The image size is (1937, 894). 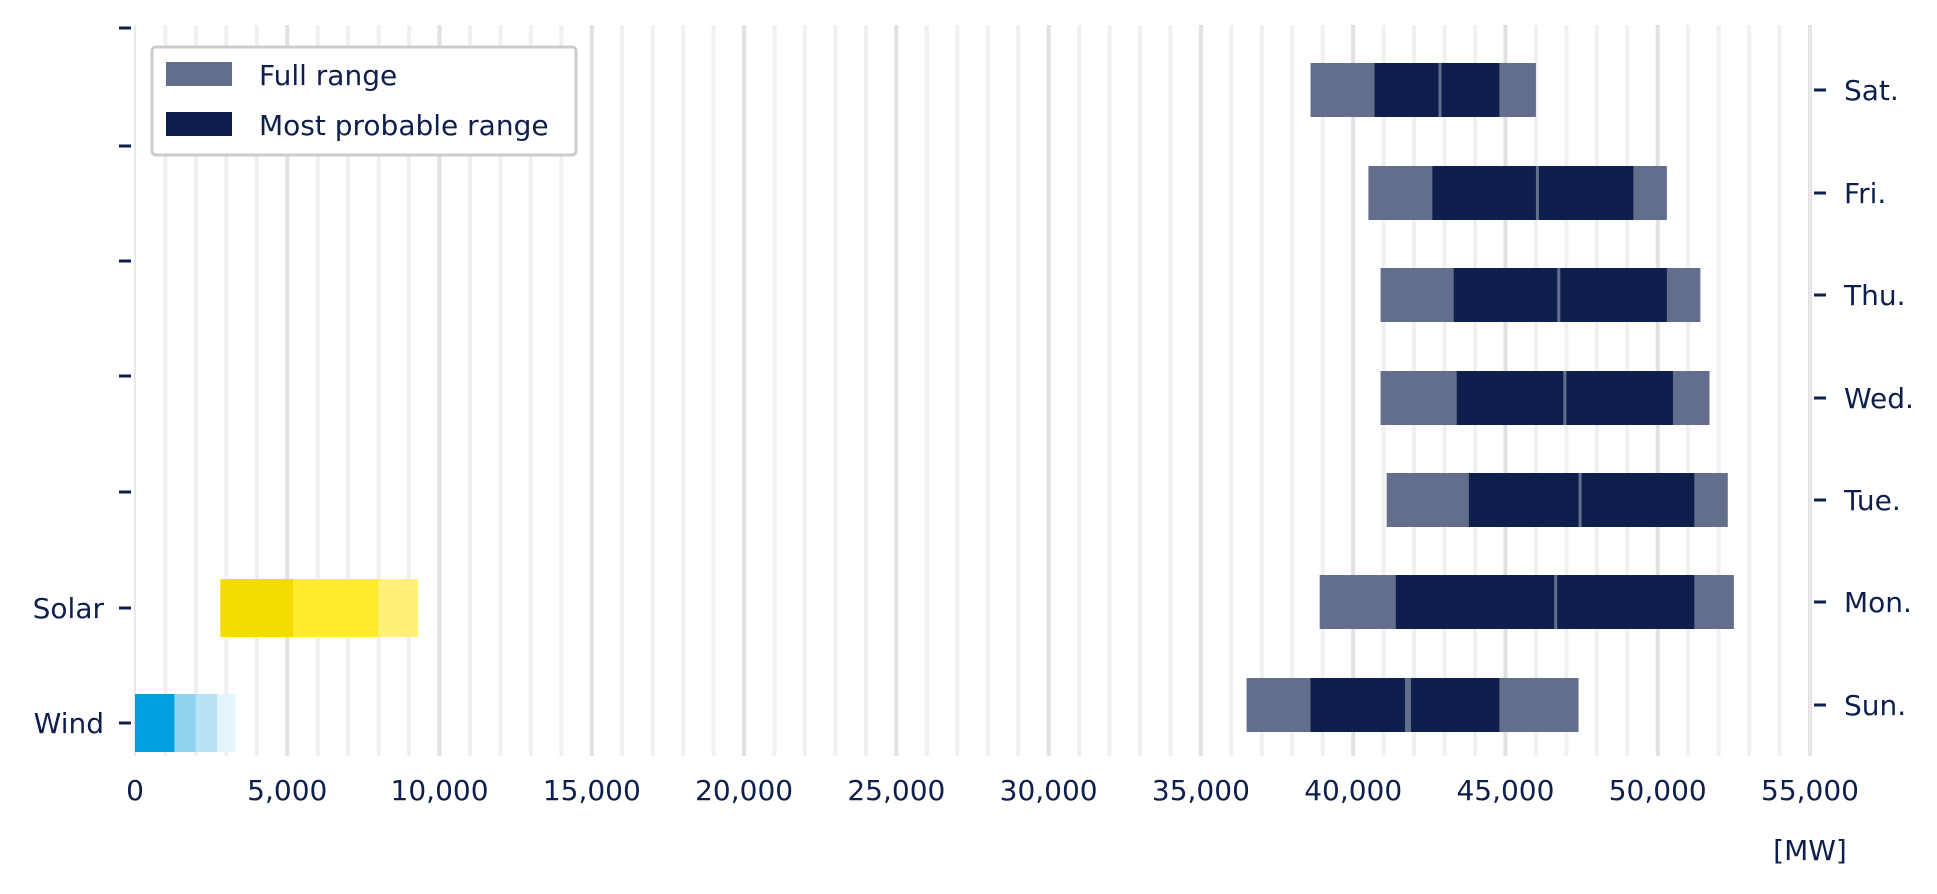 I want to click on legend-label-most-probable-range: Most probable range, so click(x=404, y=125).